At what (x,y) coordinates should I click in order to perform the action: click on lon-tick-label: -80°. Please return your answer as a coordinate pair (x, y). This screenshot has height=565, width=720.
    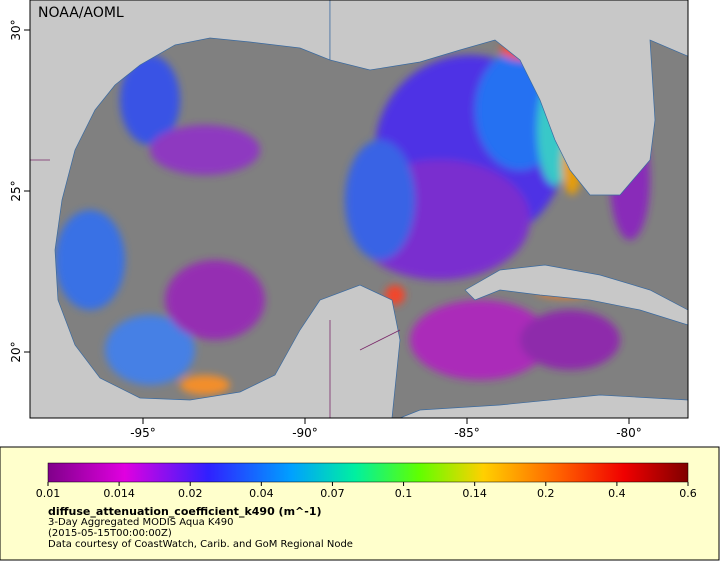
    Looking at the image, I should click on (629, 433).